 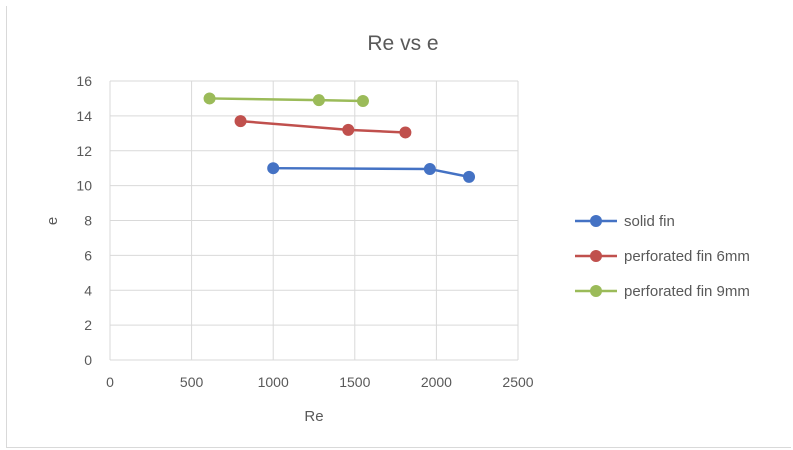 I want to click on legend-item: solid fin, so click(x=625, y=221).